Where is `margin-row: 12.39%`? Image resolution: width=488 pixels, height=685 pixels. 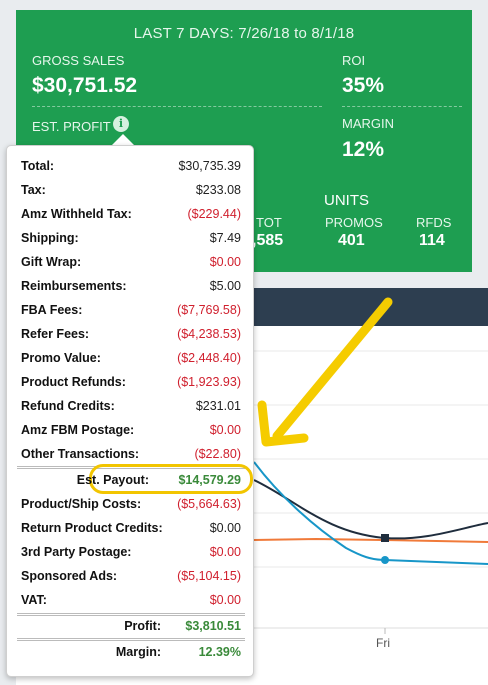 margin-row: 12.39% is located at coordinates (131, 654).